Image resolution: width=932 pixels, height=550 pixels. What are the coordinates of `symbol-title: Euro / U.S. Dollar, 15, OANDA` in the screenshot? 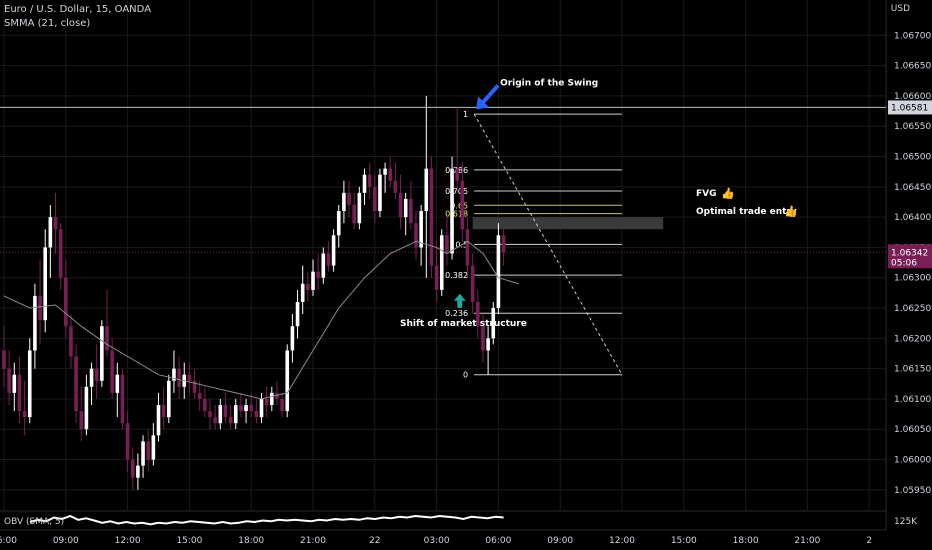 It's located at (78, 9).